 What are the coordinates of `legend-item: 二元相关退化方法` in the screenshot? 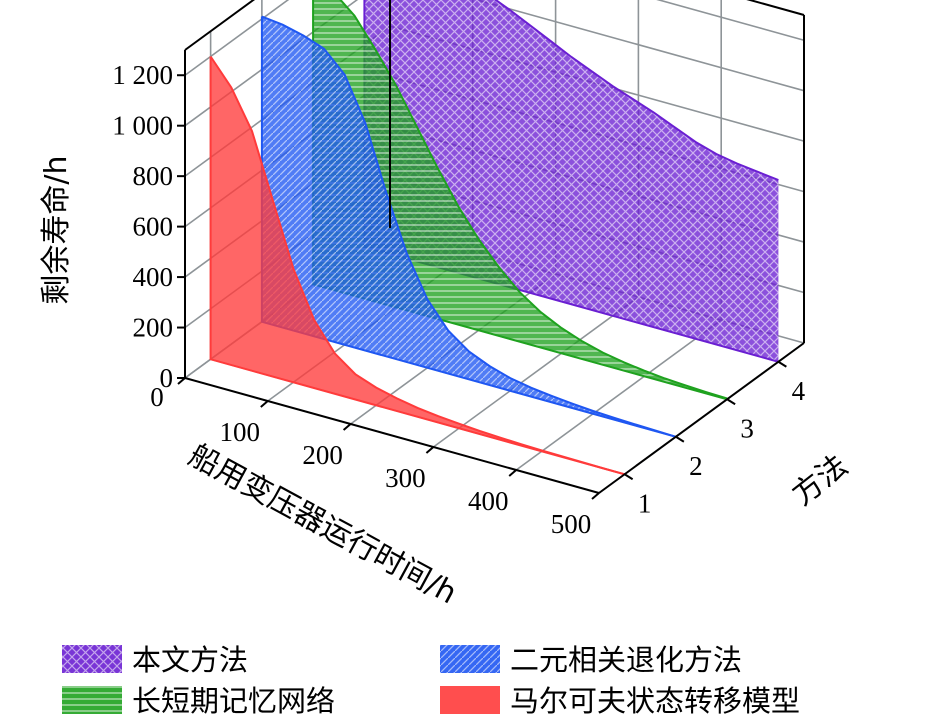 It's located at (591, 660).